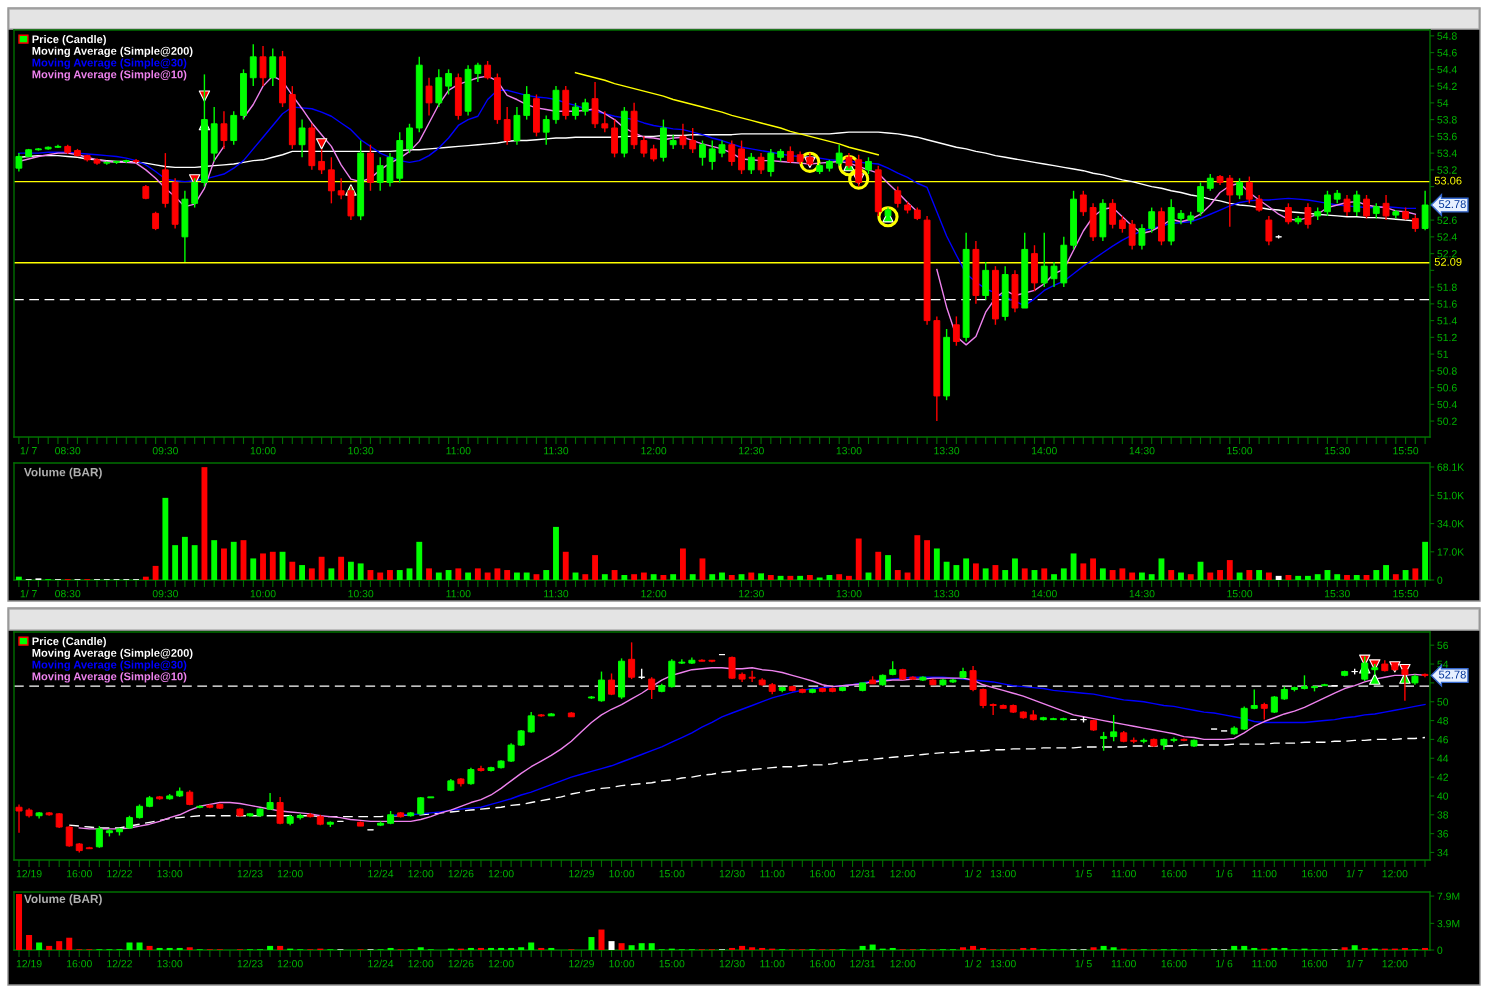 The width and height of the screenshot is (1485, 988). What do you see at coordinates (1443, 702) in the screenshot?
I see `y-tick-label: 50` at bounding box center [1443, 702].